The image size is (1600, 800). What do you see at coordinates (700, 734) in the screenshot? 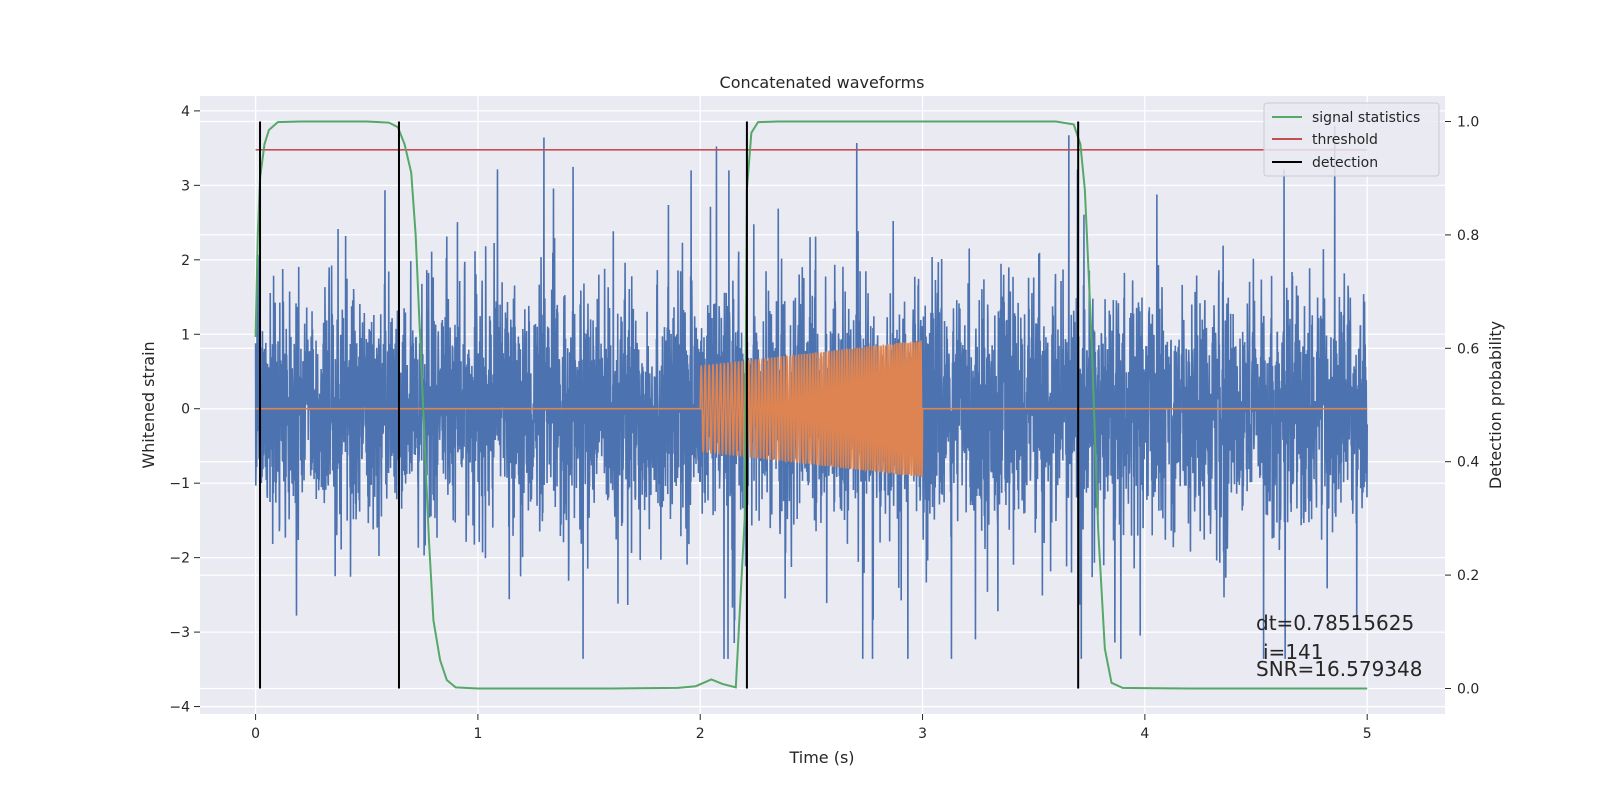
I see `x-tick-label: 2` at bounding box center [700, 734].